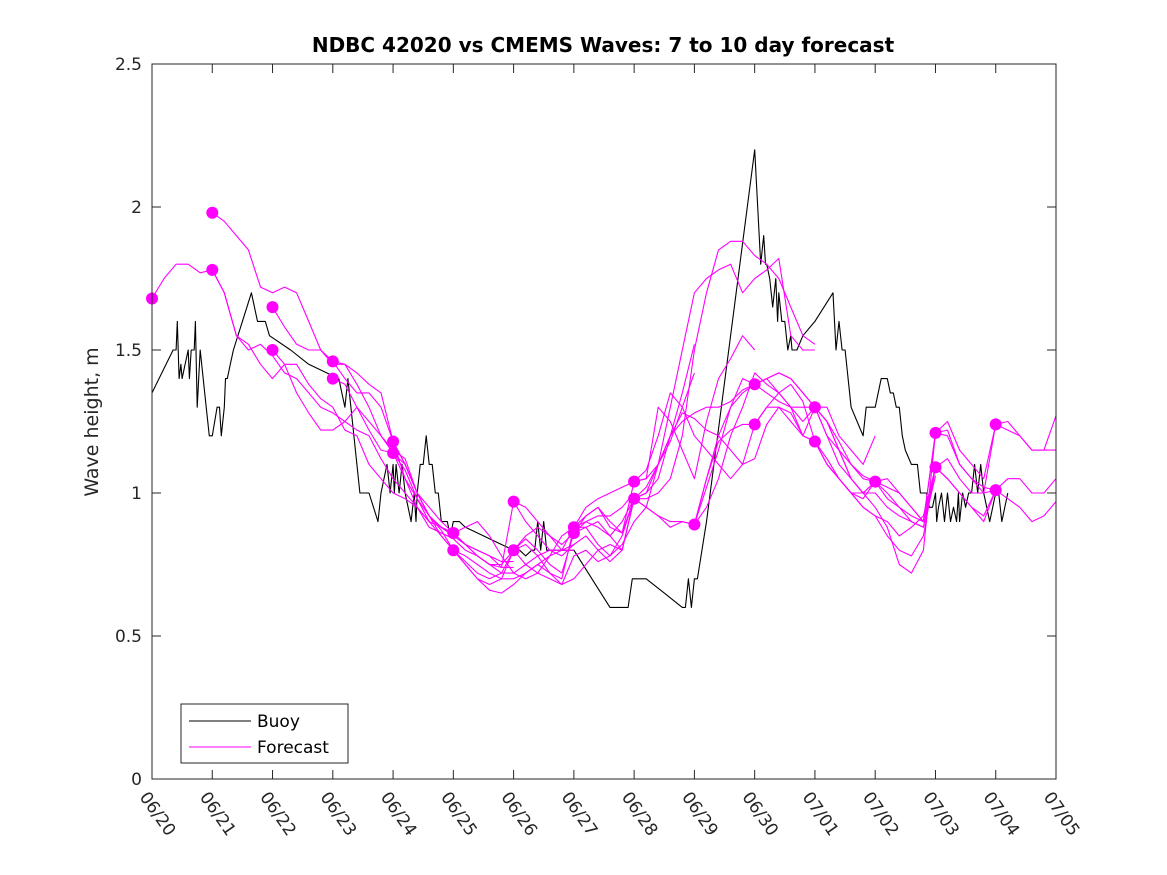 The height and width of the screenshot is (875, 1167). Describe the element at coordinates (136, 494) in the screenshot. I see `y-tick-label: 1` at that location.